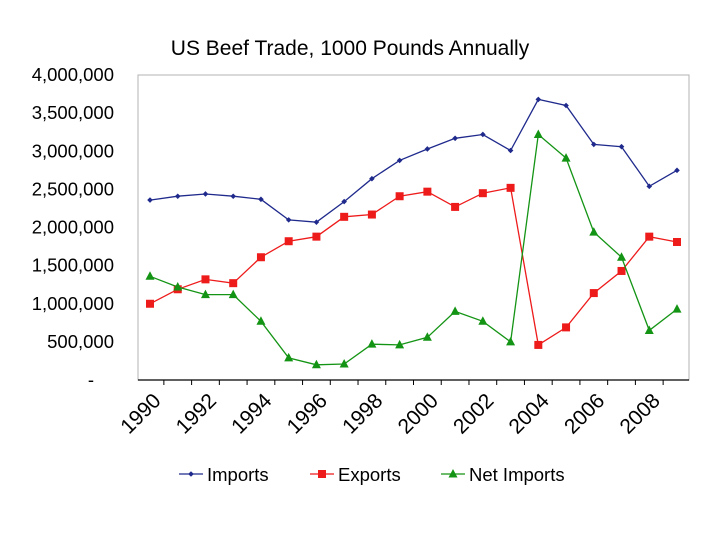 This screenshot has width=720, height=540. What do you see at coordinates (73, 303) in the screenshot?
I see `y-tick-label: 1,000,000` at bounding box center [73, 303].